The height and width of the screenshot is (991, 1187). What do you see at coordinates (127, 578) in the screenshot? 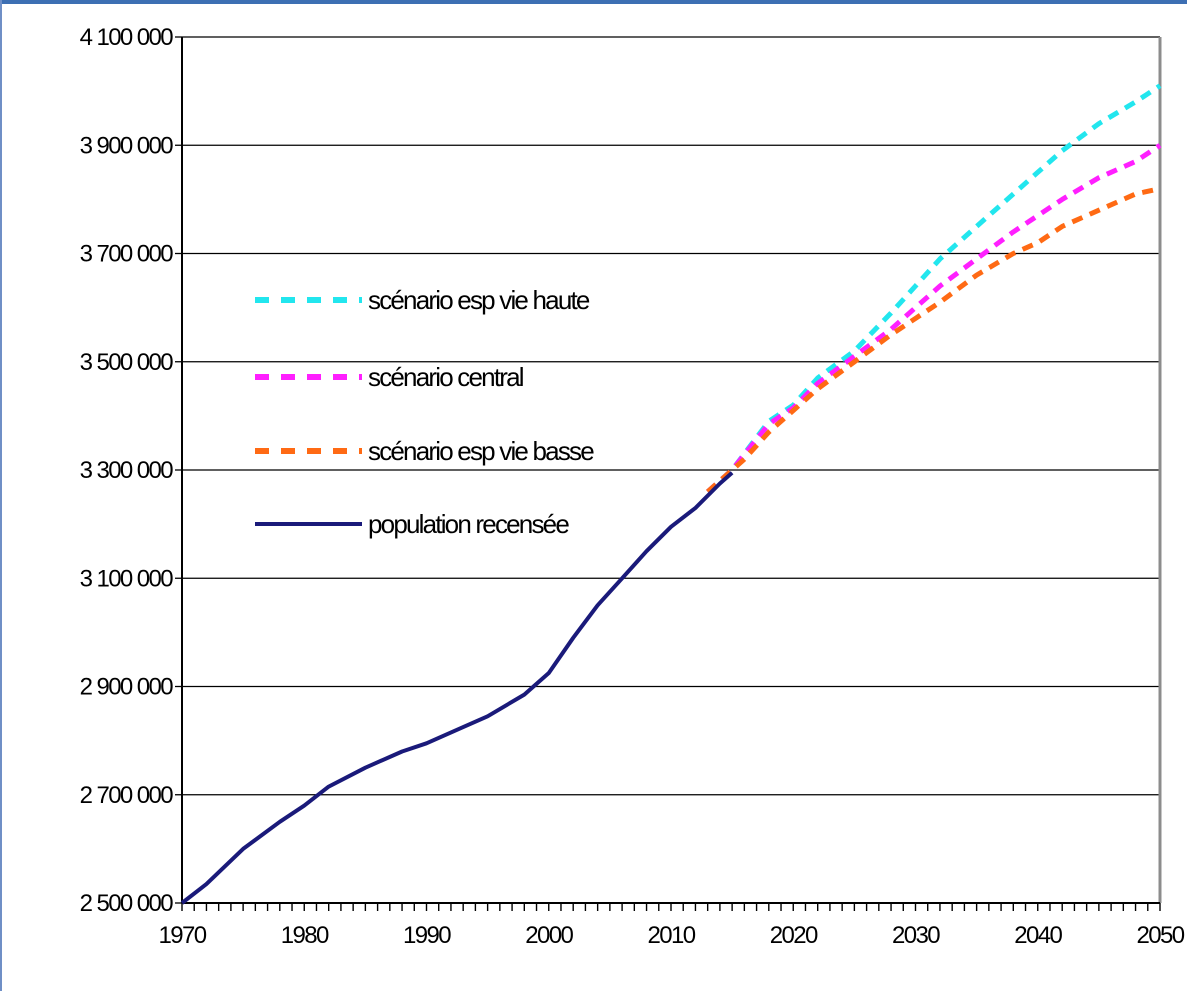
I see `y-tick-label: 3 100 000` at bounding box center [127, 578].